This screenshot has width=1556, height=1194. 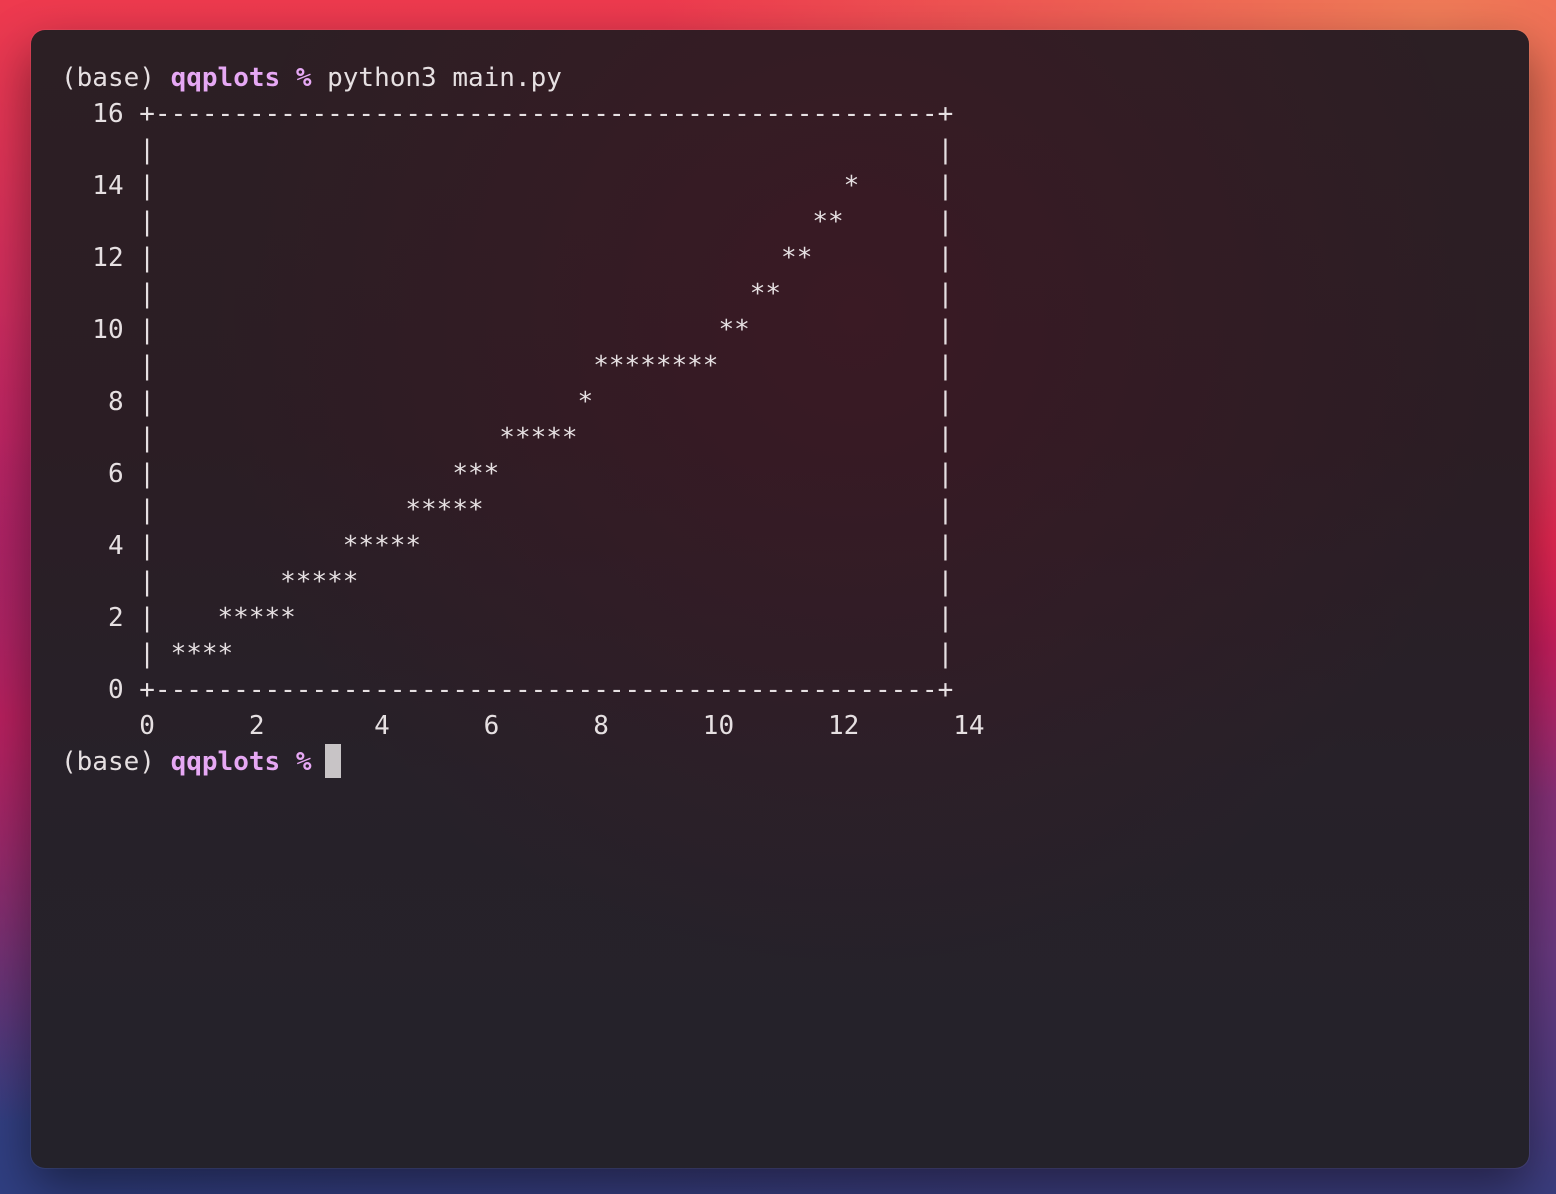 I want to click on plot-line-4: 12 | ** |, so click(x=507, y=258).